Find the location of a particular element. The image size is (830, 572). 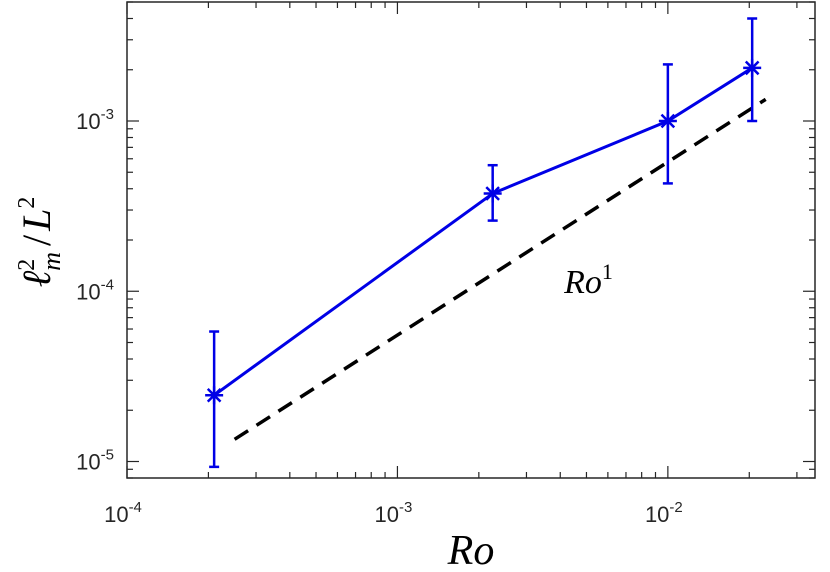

y-tick-label: 10⁻³ is located at coordinates (95, 120).